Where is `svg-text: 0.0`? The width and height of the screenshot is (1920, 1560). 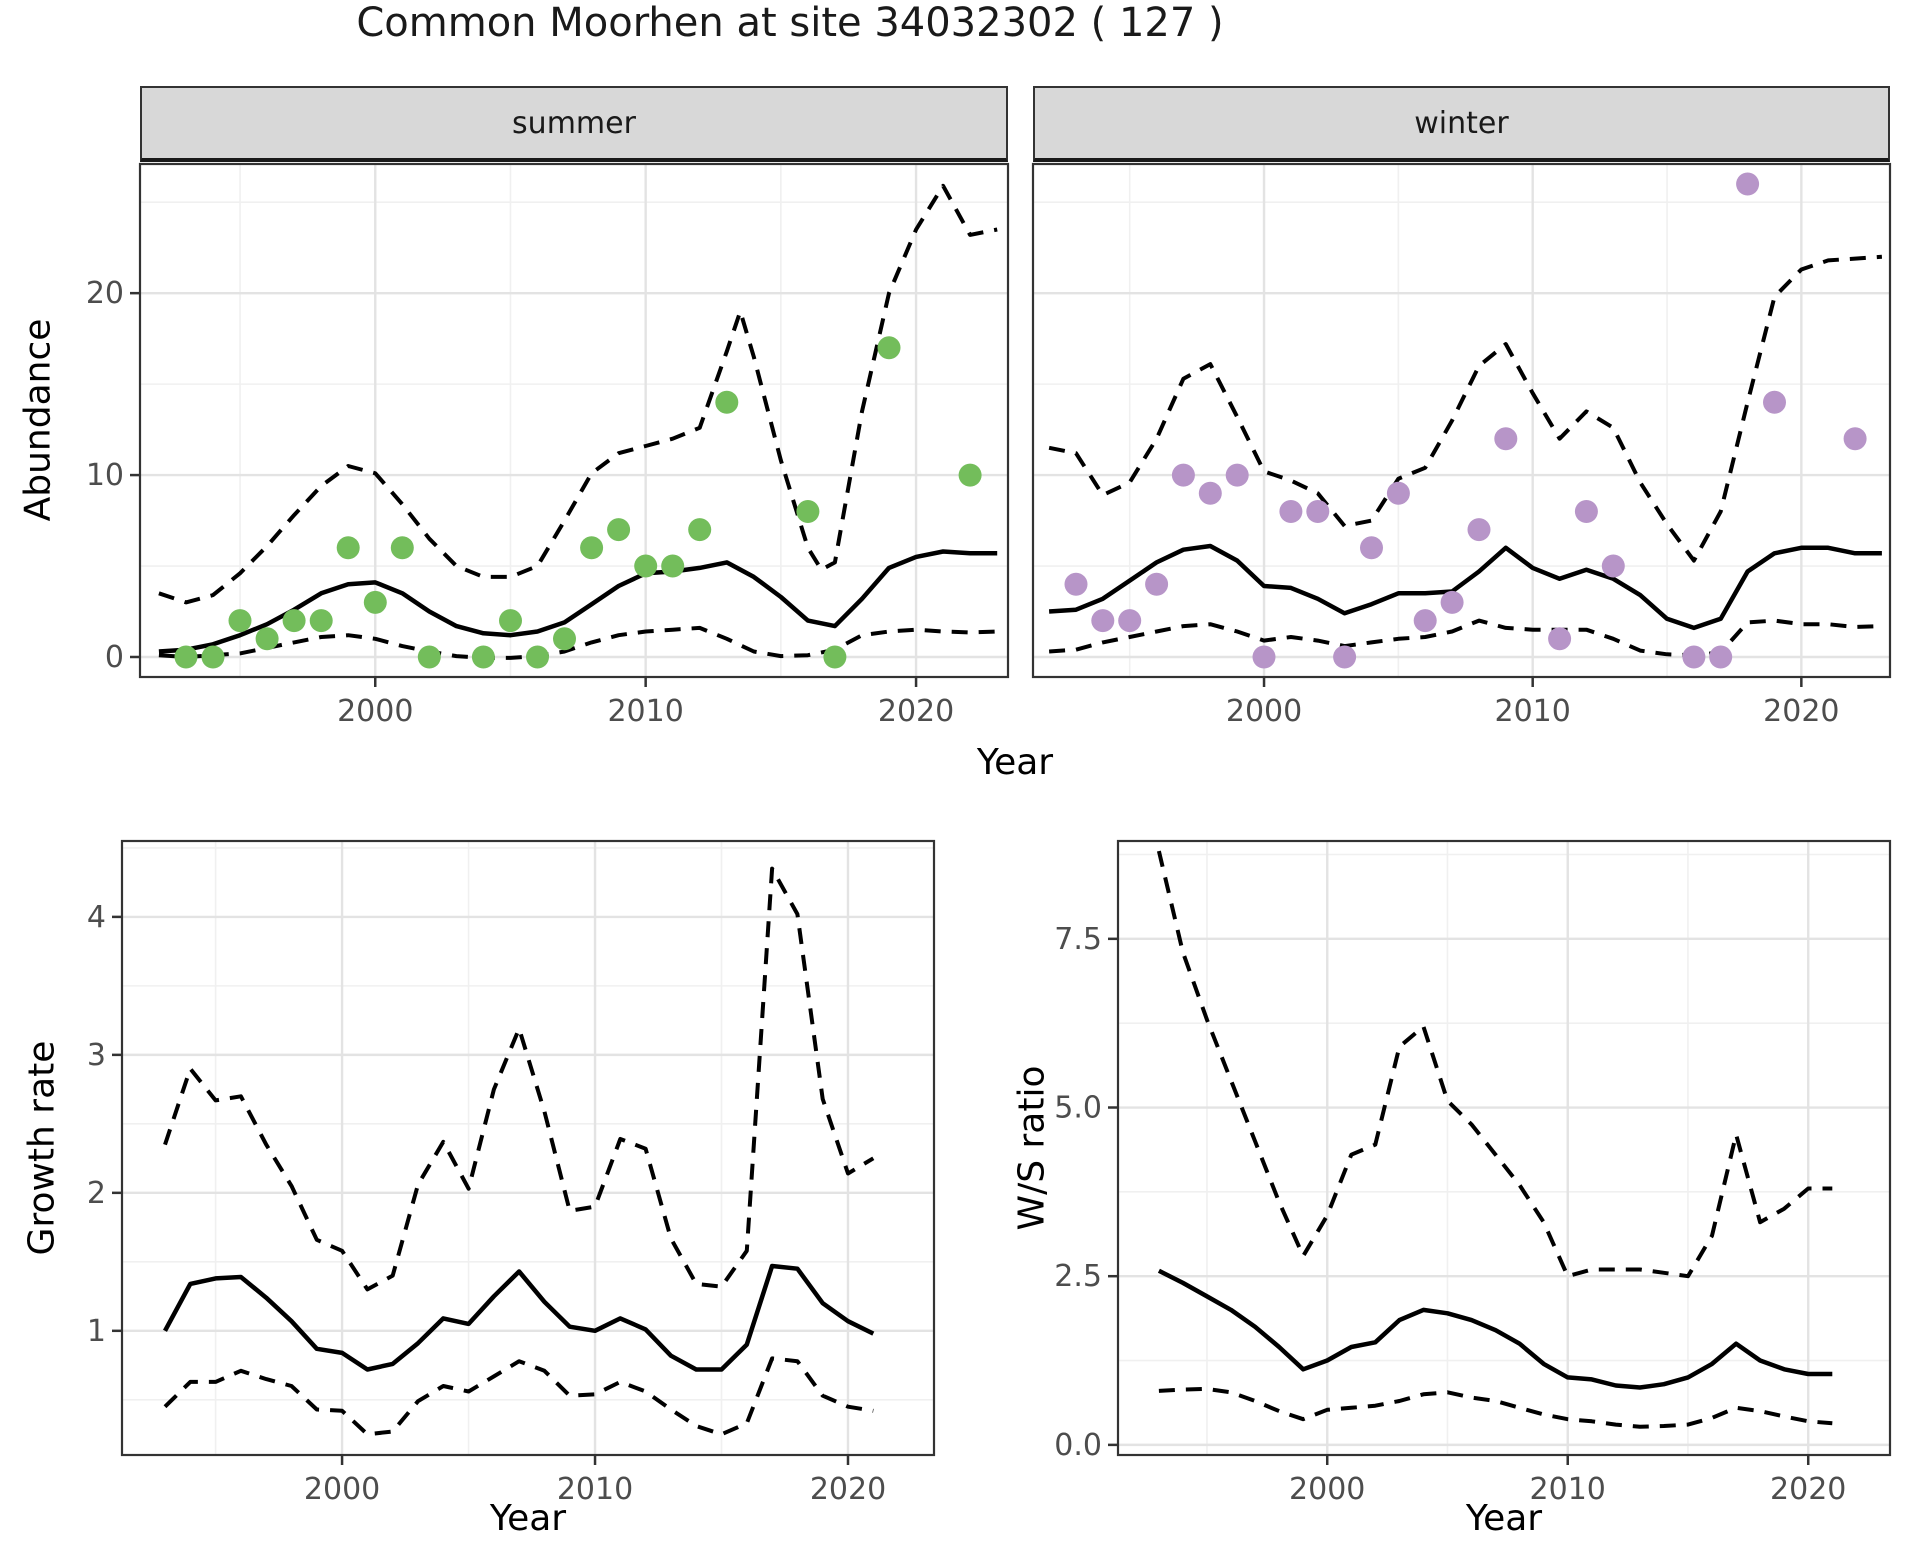
svg-text: 0.0 is located at coordinates (1078, 1445).